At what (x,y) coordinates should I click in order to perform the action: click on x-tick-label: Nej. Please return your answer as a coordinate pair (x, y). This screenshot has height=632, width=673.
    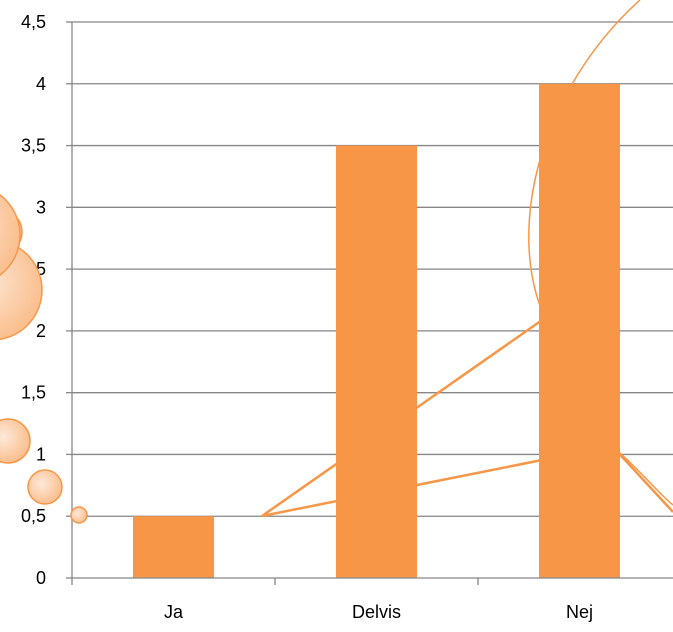
    Looking at the image, I should click on (579, 612).